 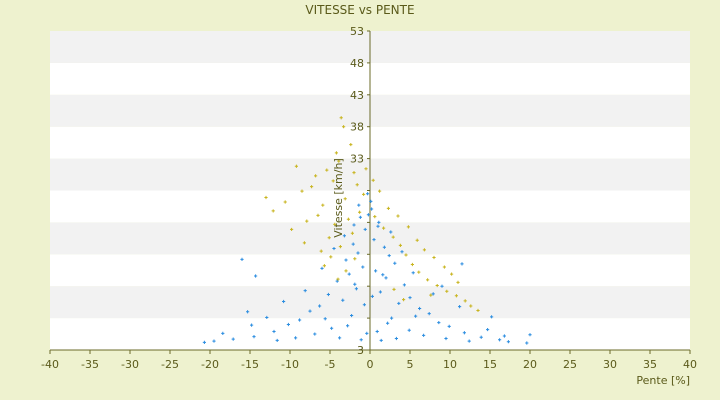 What do you see at coordinates (357, 31) in the screenshot?
I see `y-tick-label: 53` at bounding box center [357, 31].